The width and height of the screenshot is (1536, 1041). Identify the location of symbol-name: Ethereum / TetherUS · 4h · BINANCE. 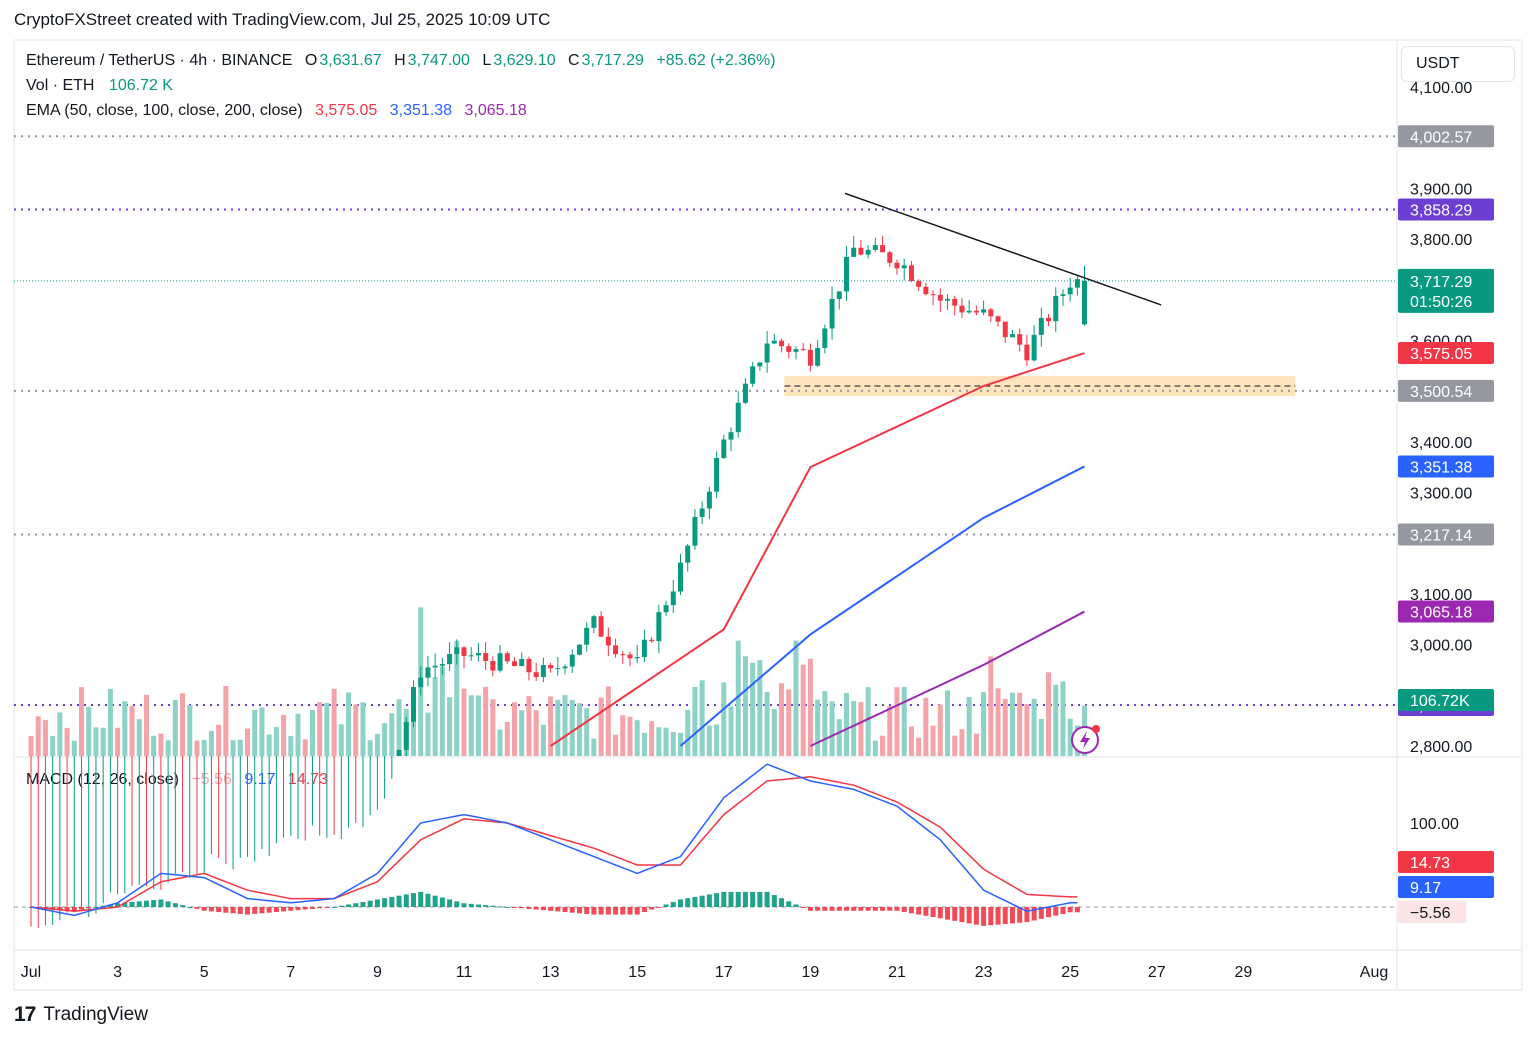
(159, 60).